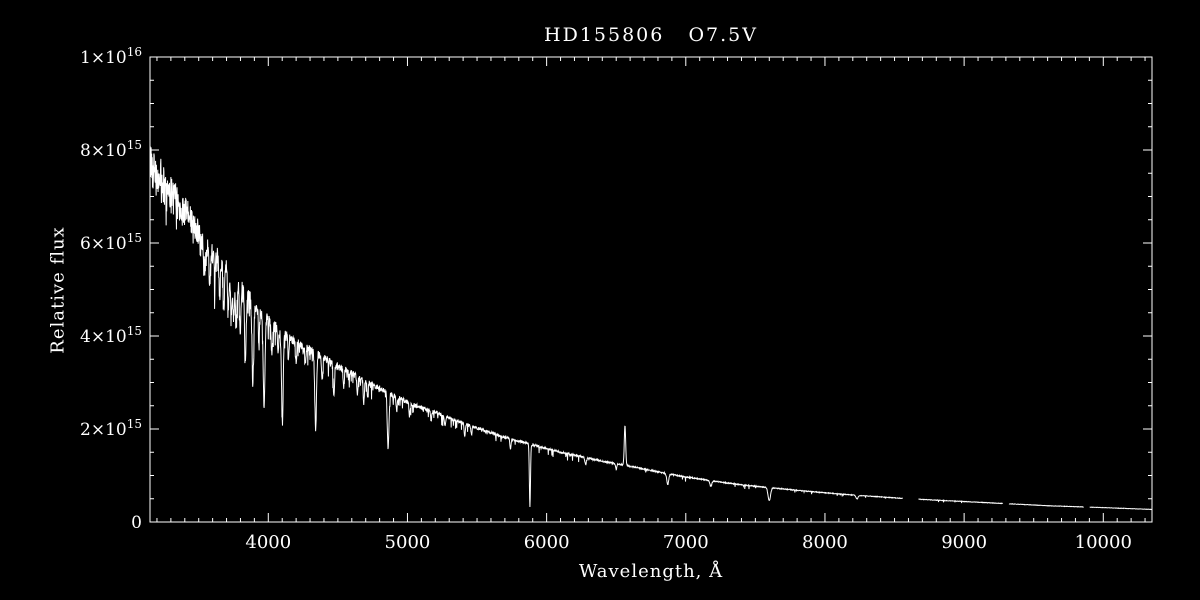  I want to click on y-tick-label: 2×10¹⁵, so click(111, 428).